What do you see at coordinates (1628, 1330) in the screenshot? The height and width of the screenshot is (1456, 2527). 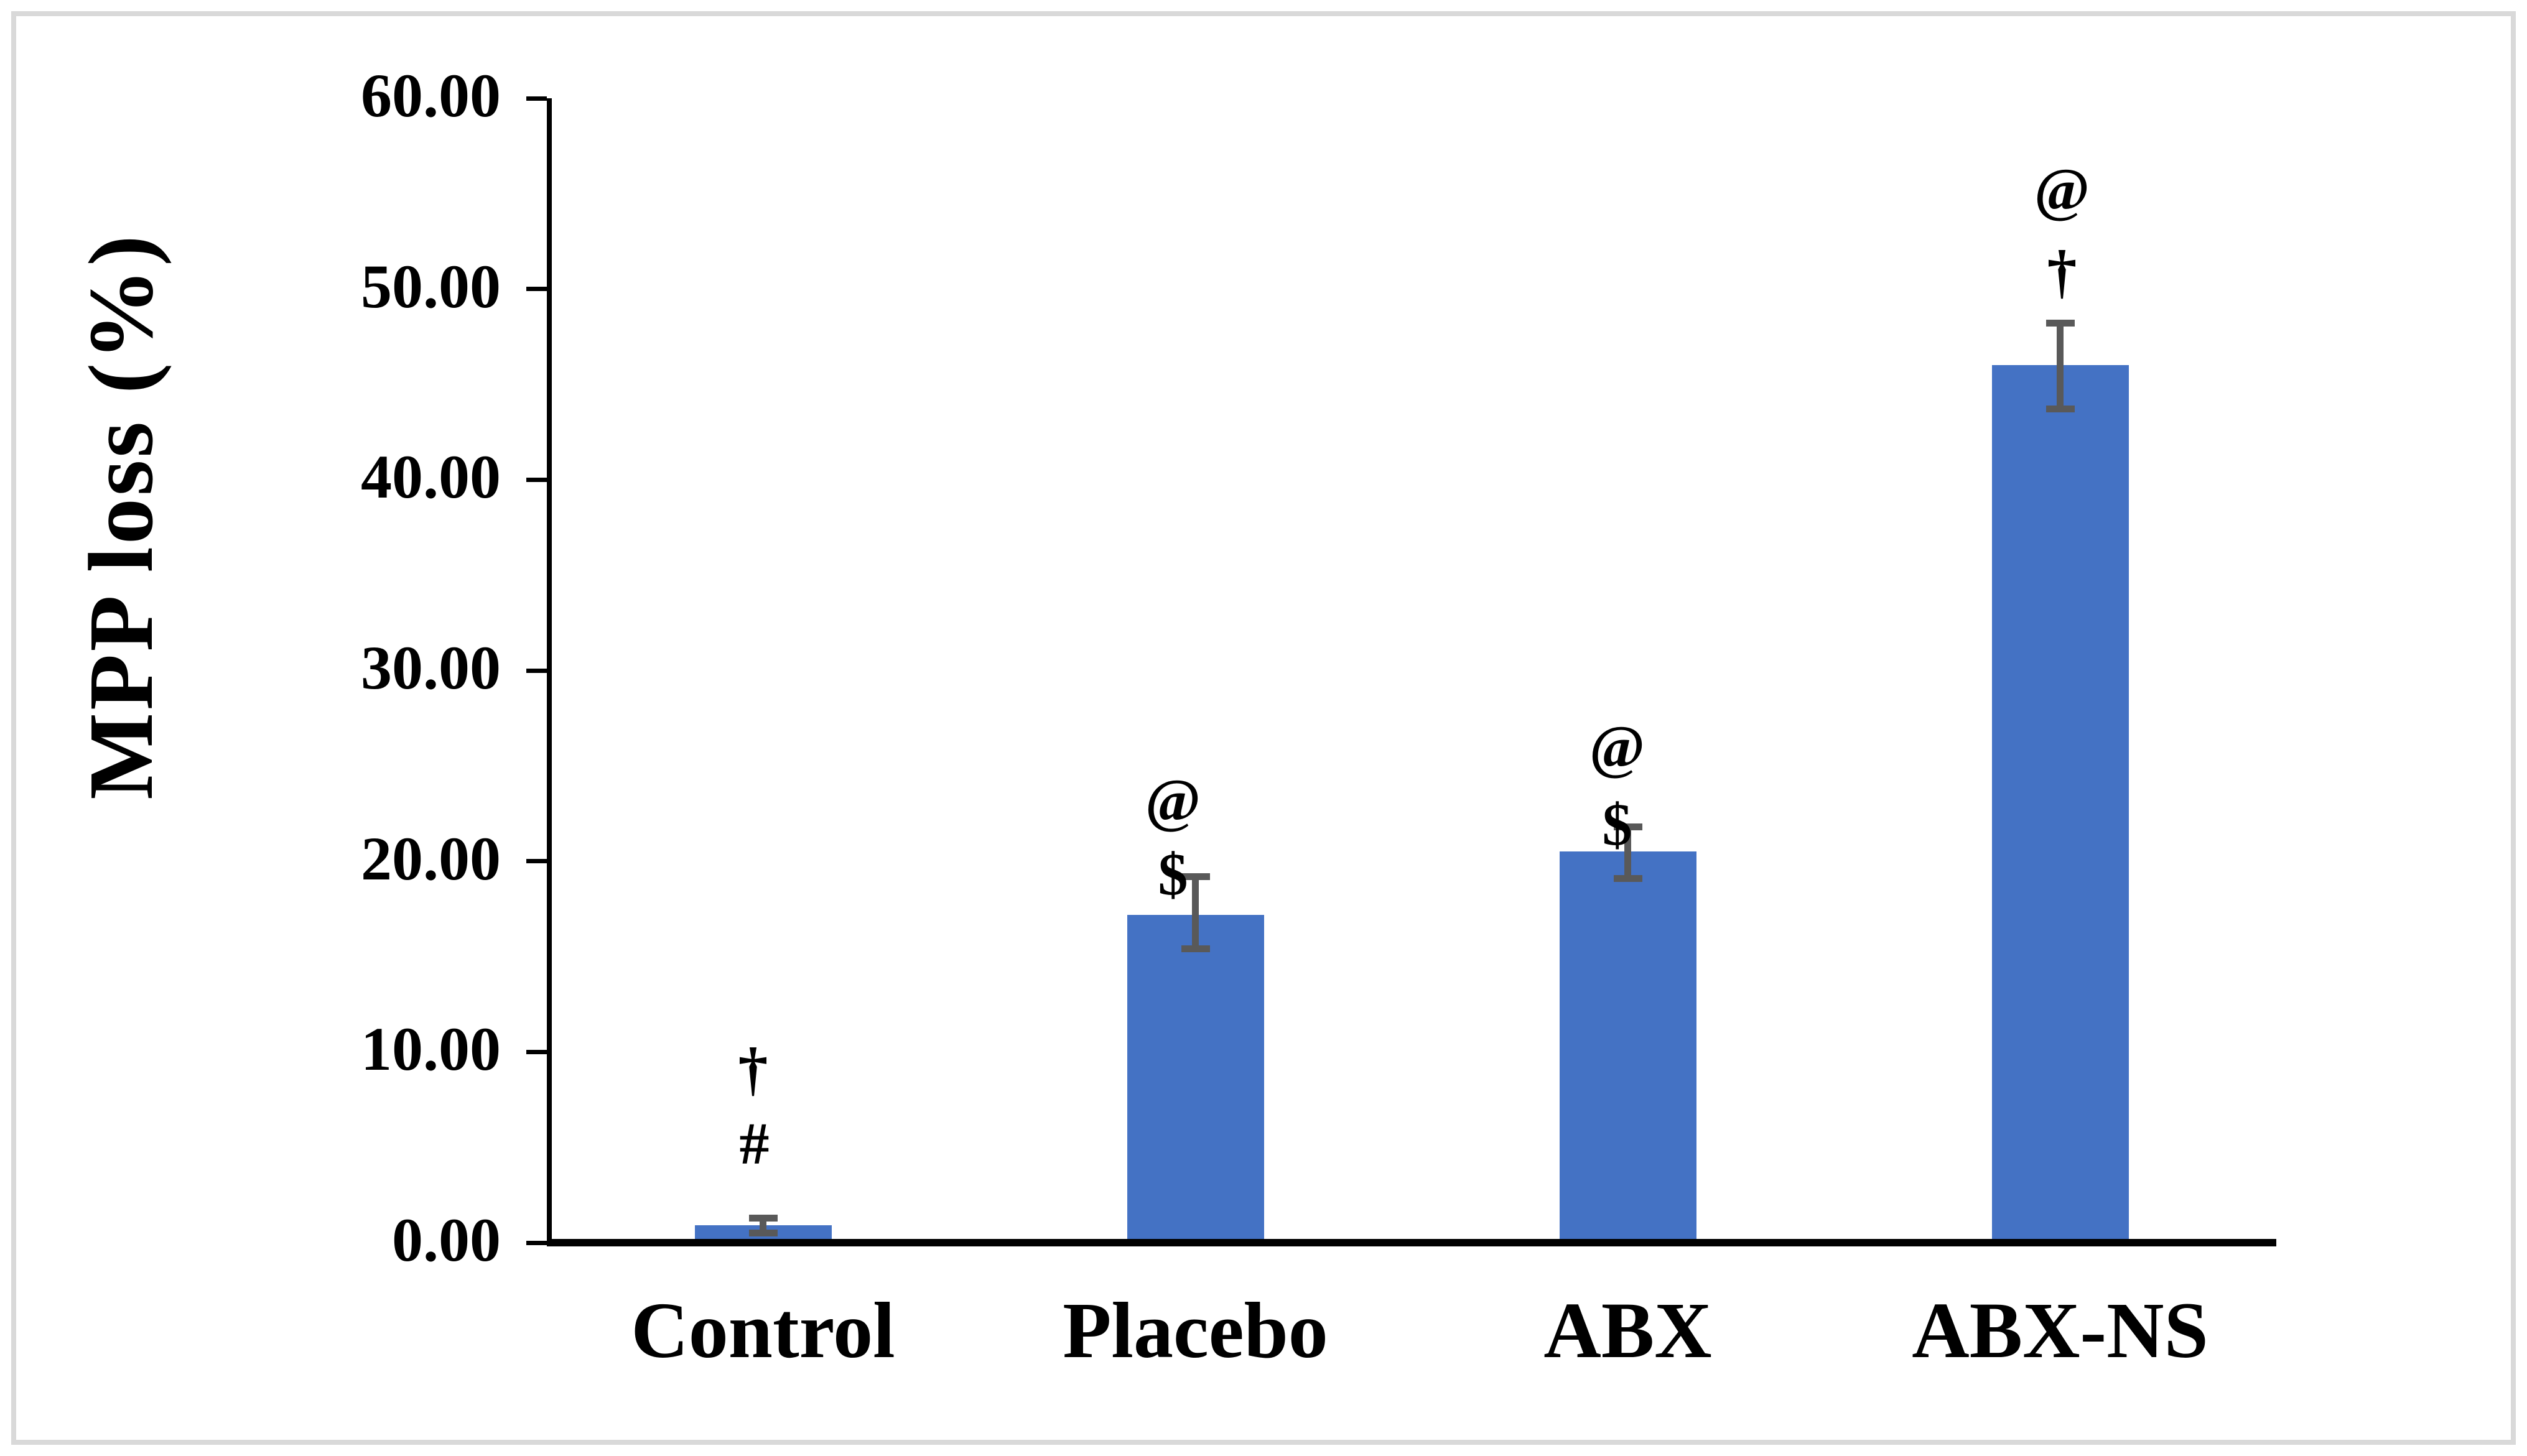 I see `x-category-label: ABX` at bounding box center [1628, 1330].